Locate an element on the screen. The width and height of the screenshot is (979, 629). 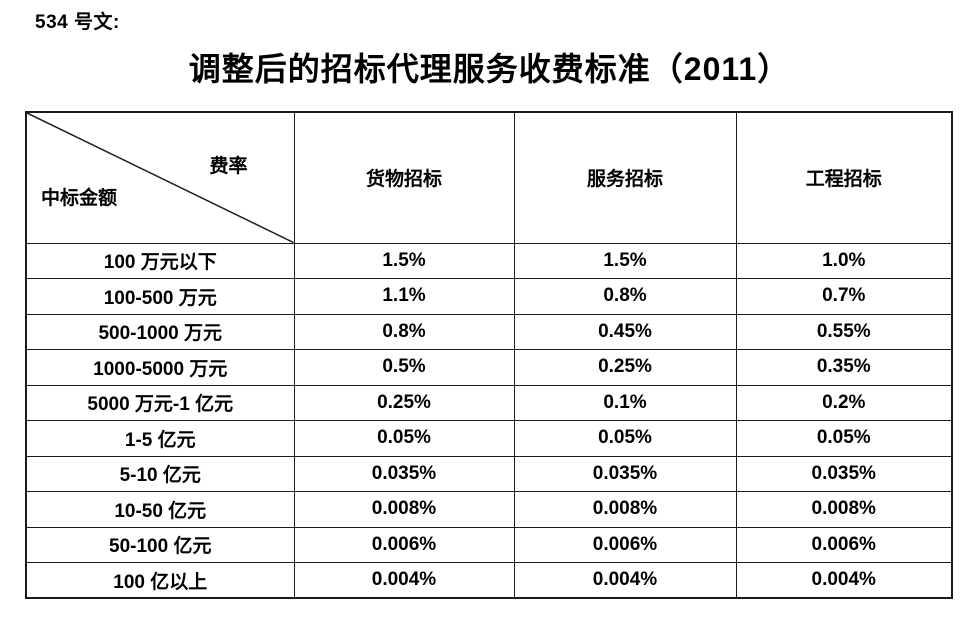
table-row: 100-500 万元 1.1% 0.8% 0.7% is located at coordinates (489, 296).